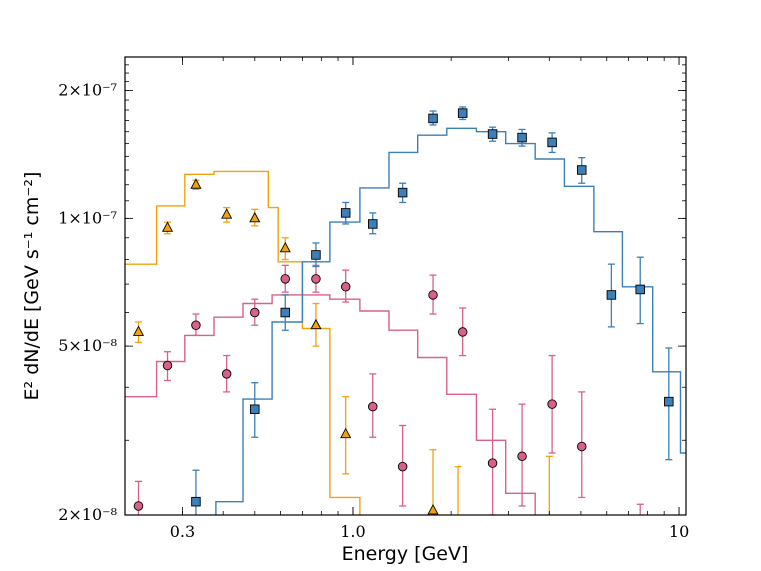  Describe the element at coordinates (405, 554) in the screenshot. I see `x-axis-label: Energy [GeV]` at that location.